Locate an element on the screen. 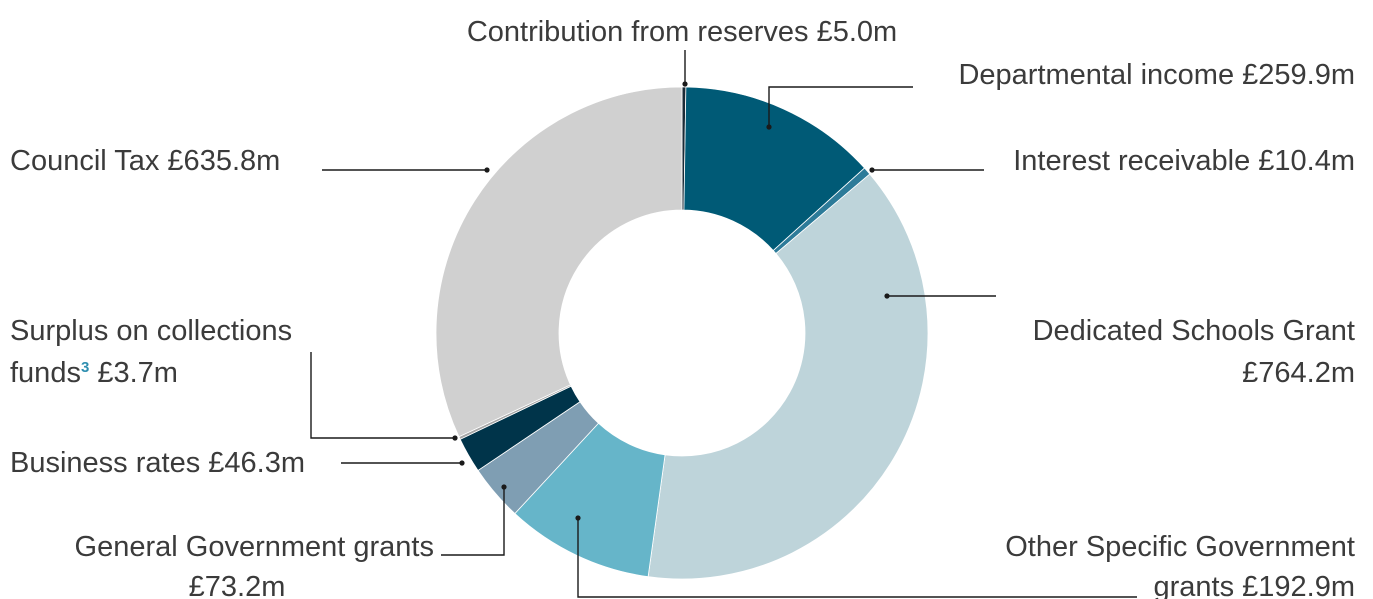  label-surplus-value: £3.7m is located at coordinates (133, 373).